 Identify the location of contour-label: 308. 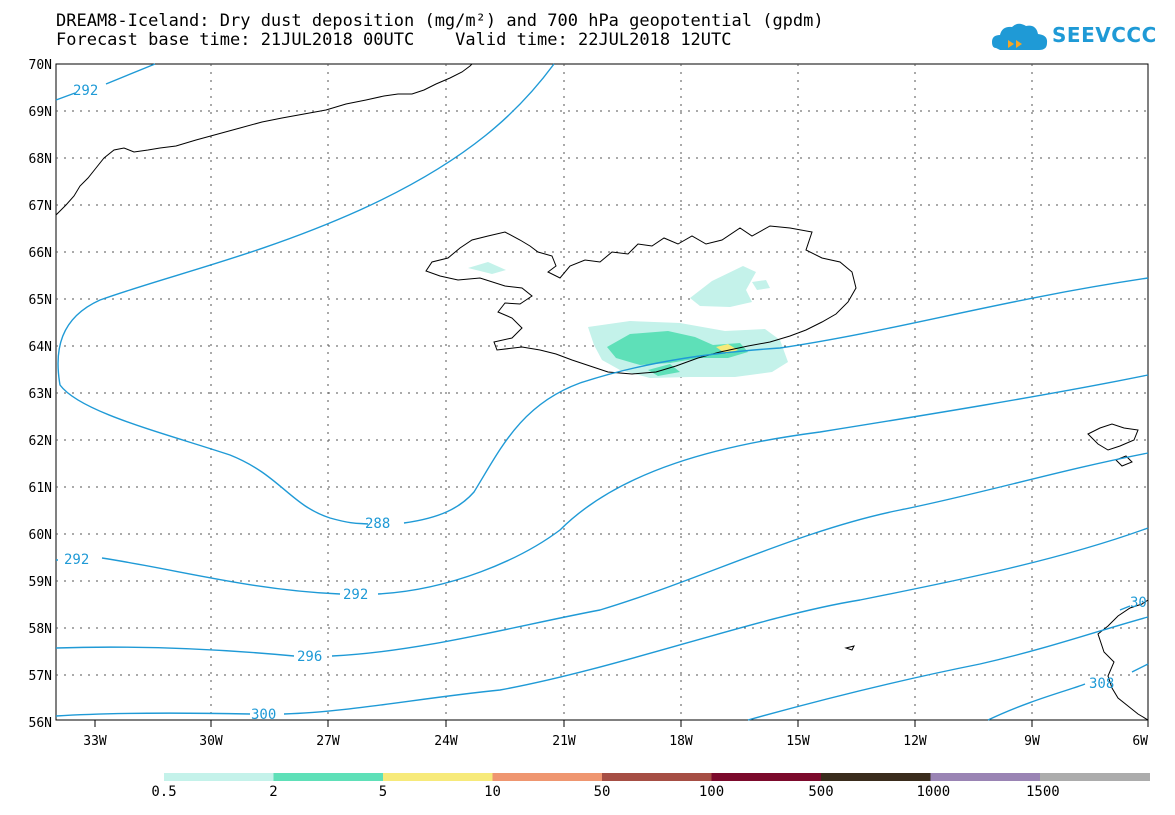
(1101, 684).